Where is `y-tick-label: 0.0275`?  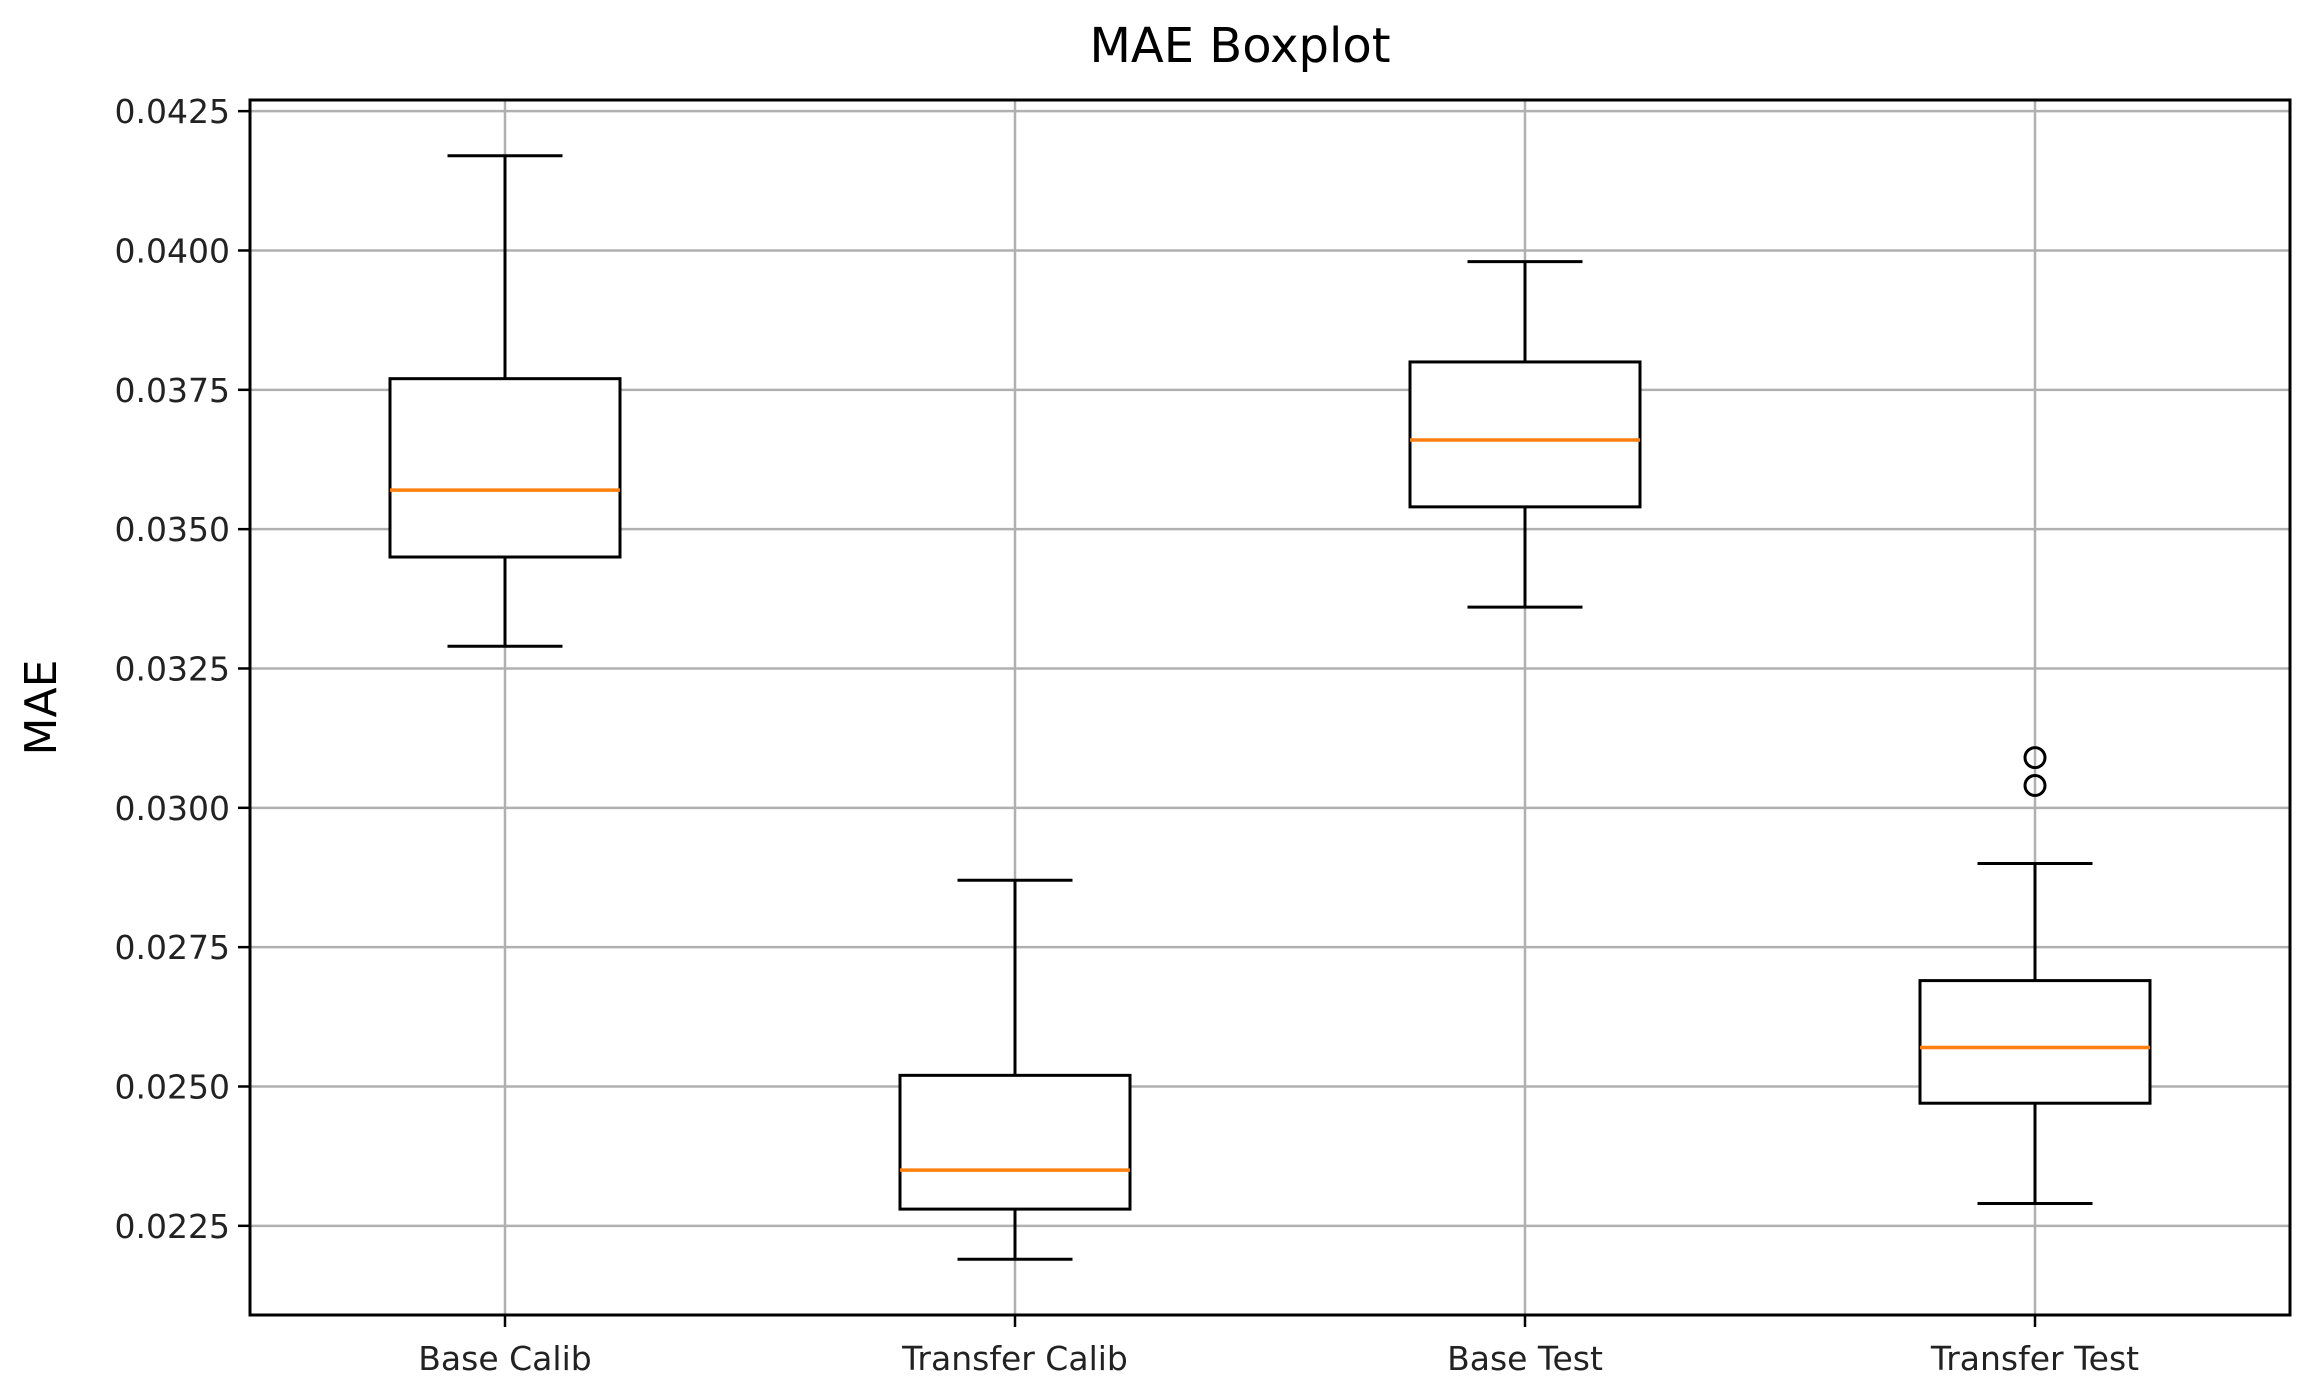 y-tick-label: 0.0275 is located at coordinates (172, 947).